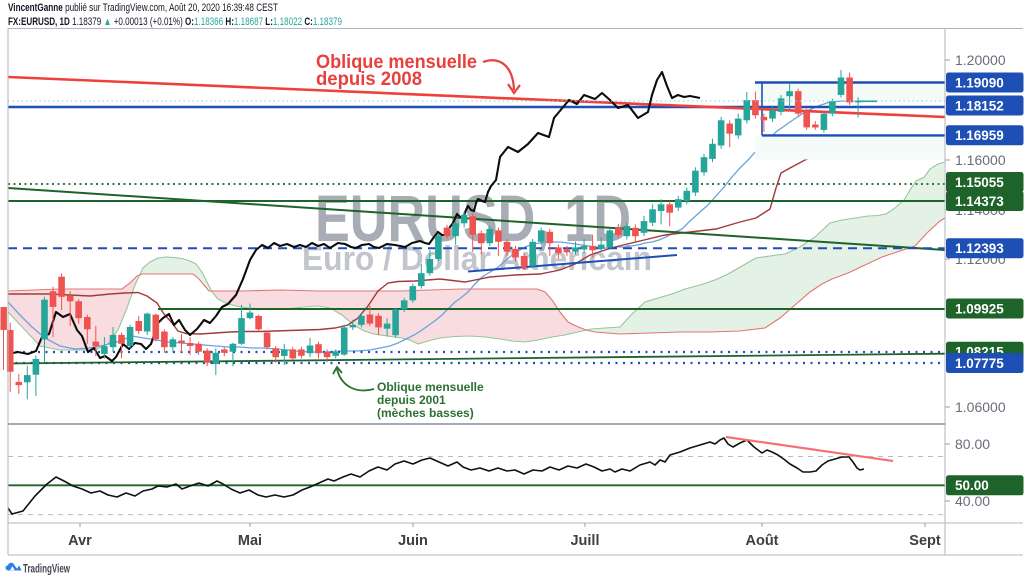 This screenshot has height=581, width=1024. What do you see at coordinates (972, 444) in the screenshot?
I see `svg-text: 80.00` at bounding box center [972, 444].